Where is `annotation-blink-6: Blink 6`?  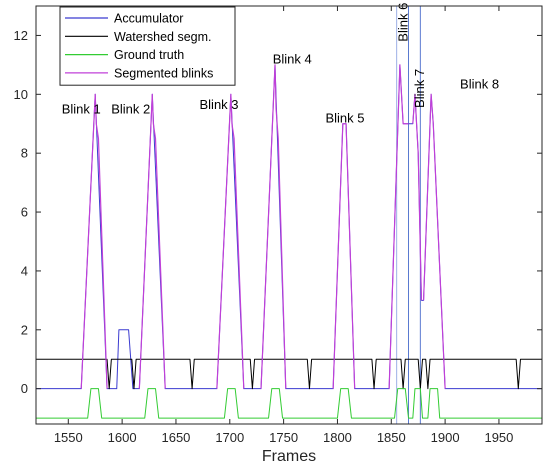
annotation-blink-6: Blink 6 is located at coordinates (403, 22).